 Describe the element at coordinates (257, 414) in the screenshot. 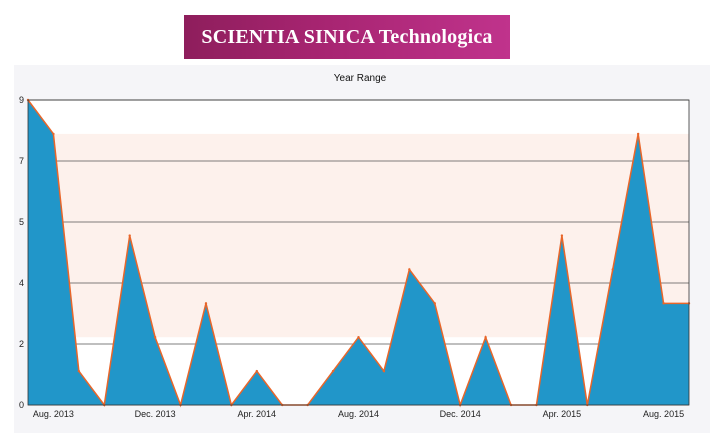

I see `x-tick-label: Apr. 2014` at that location.